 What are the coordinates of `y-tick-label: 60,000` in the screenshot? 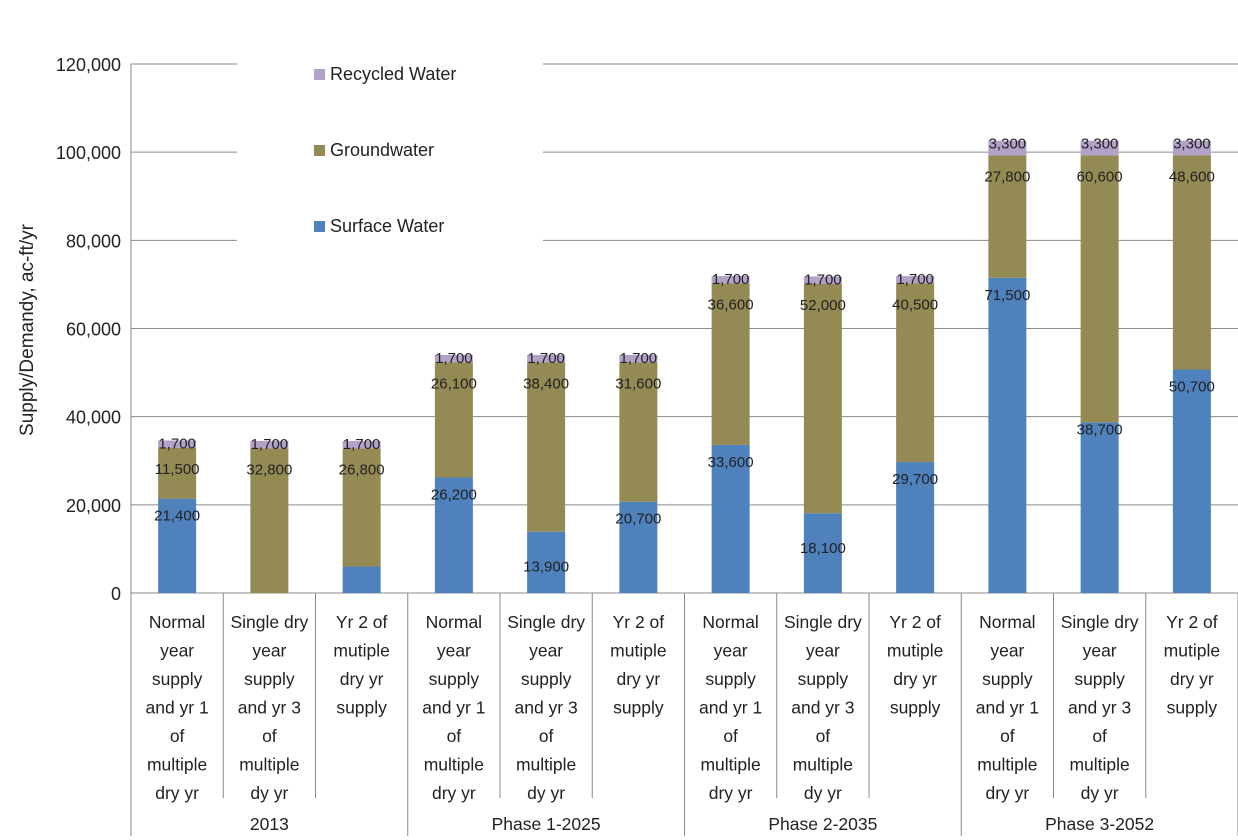 It's located at (93, 330).